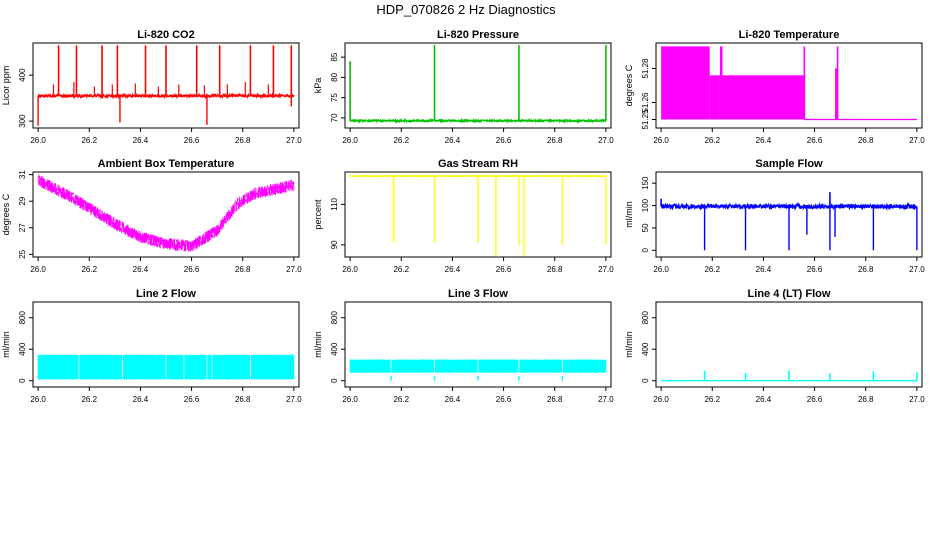  I want to click on series-line-4-lt-flow, so click(789, 376).